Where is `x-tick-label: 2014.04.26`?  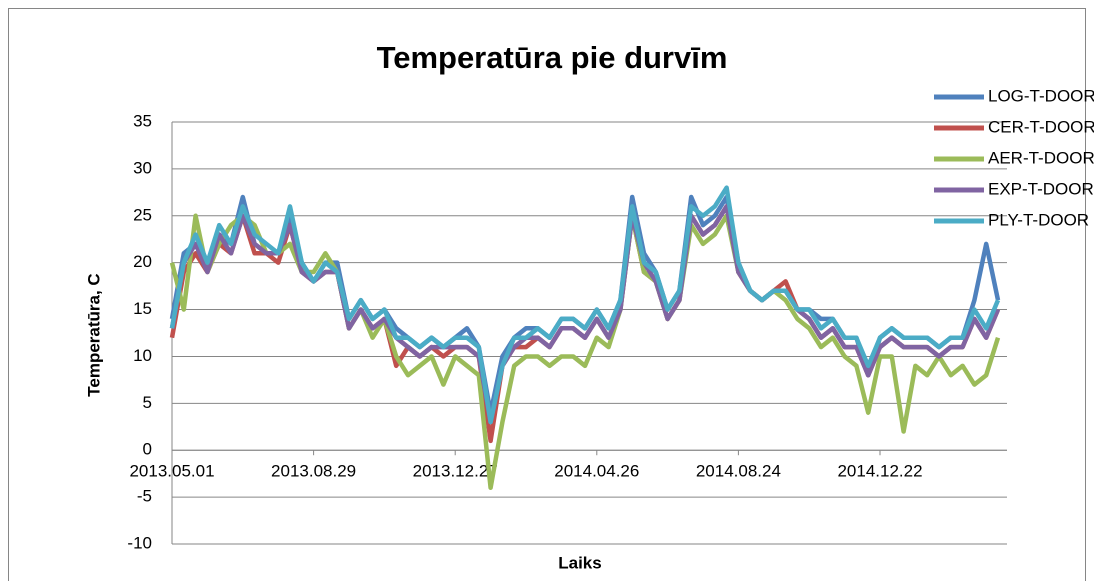
x-tick-label: 2014.04.26 is located at coordinates (596, 471).